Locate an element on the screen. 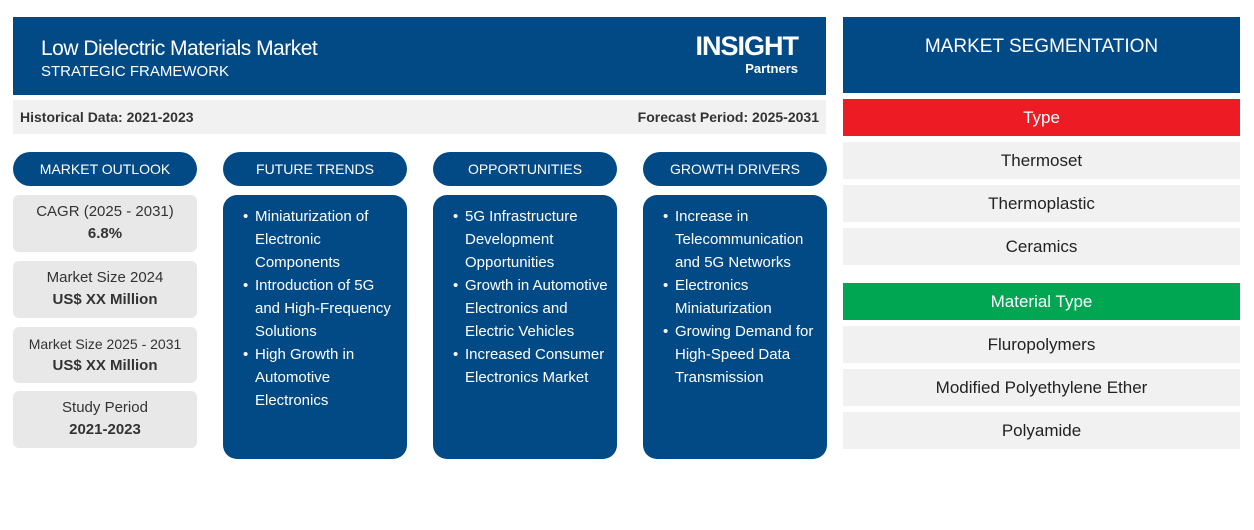  page-subtitle: STRATEGIC FRAMEWORK is located at coordinates (135, 71).